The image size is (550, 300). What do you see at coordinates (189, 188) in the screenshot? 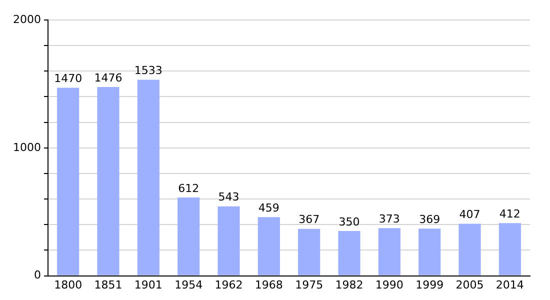
I see `data-label: 612` at bounding box center [189, 188].